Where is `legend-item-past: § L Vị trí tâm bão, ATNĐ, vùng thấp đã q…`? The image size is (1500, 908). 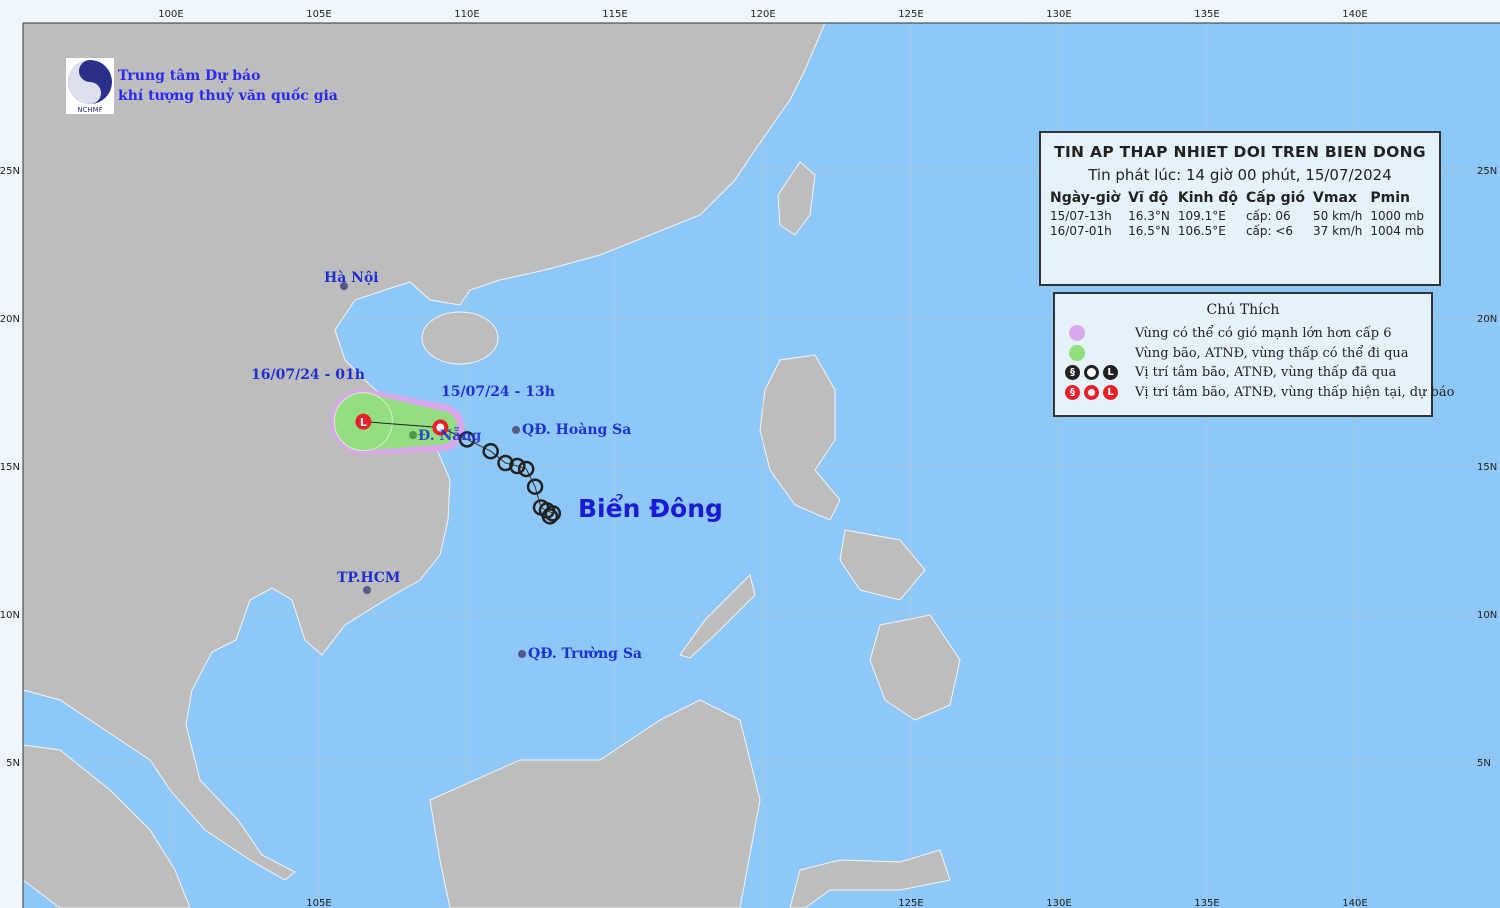
legend-item-past: § L Vị trí tâm bão, ATNĐ, vùng thấp đã q… is located at coordinates (1230, 372).